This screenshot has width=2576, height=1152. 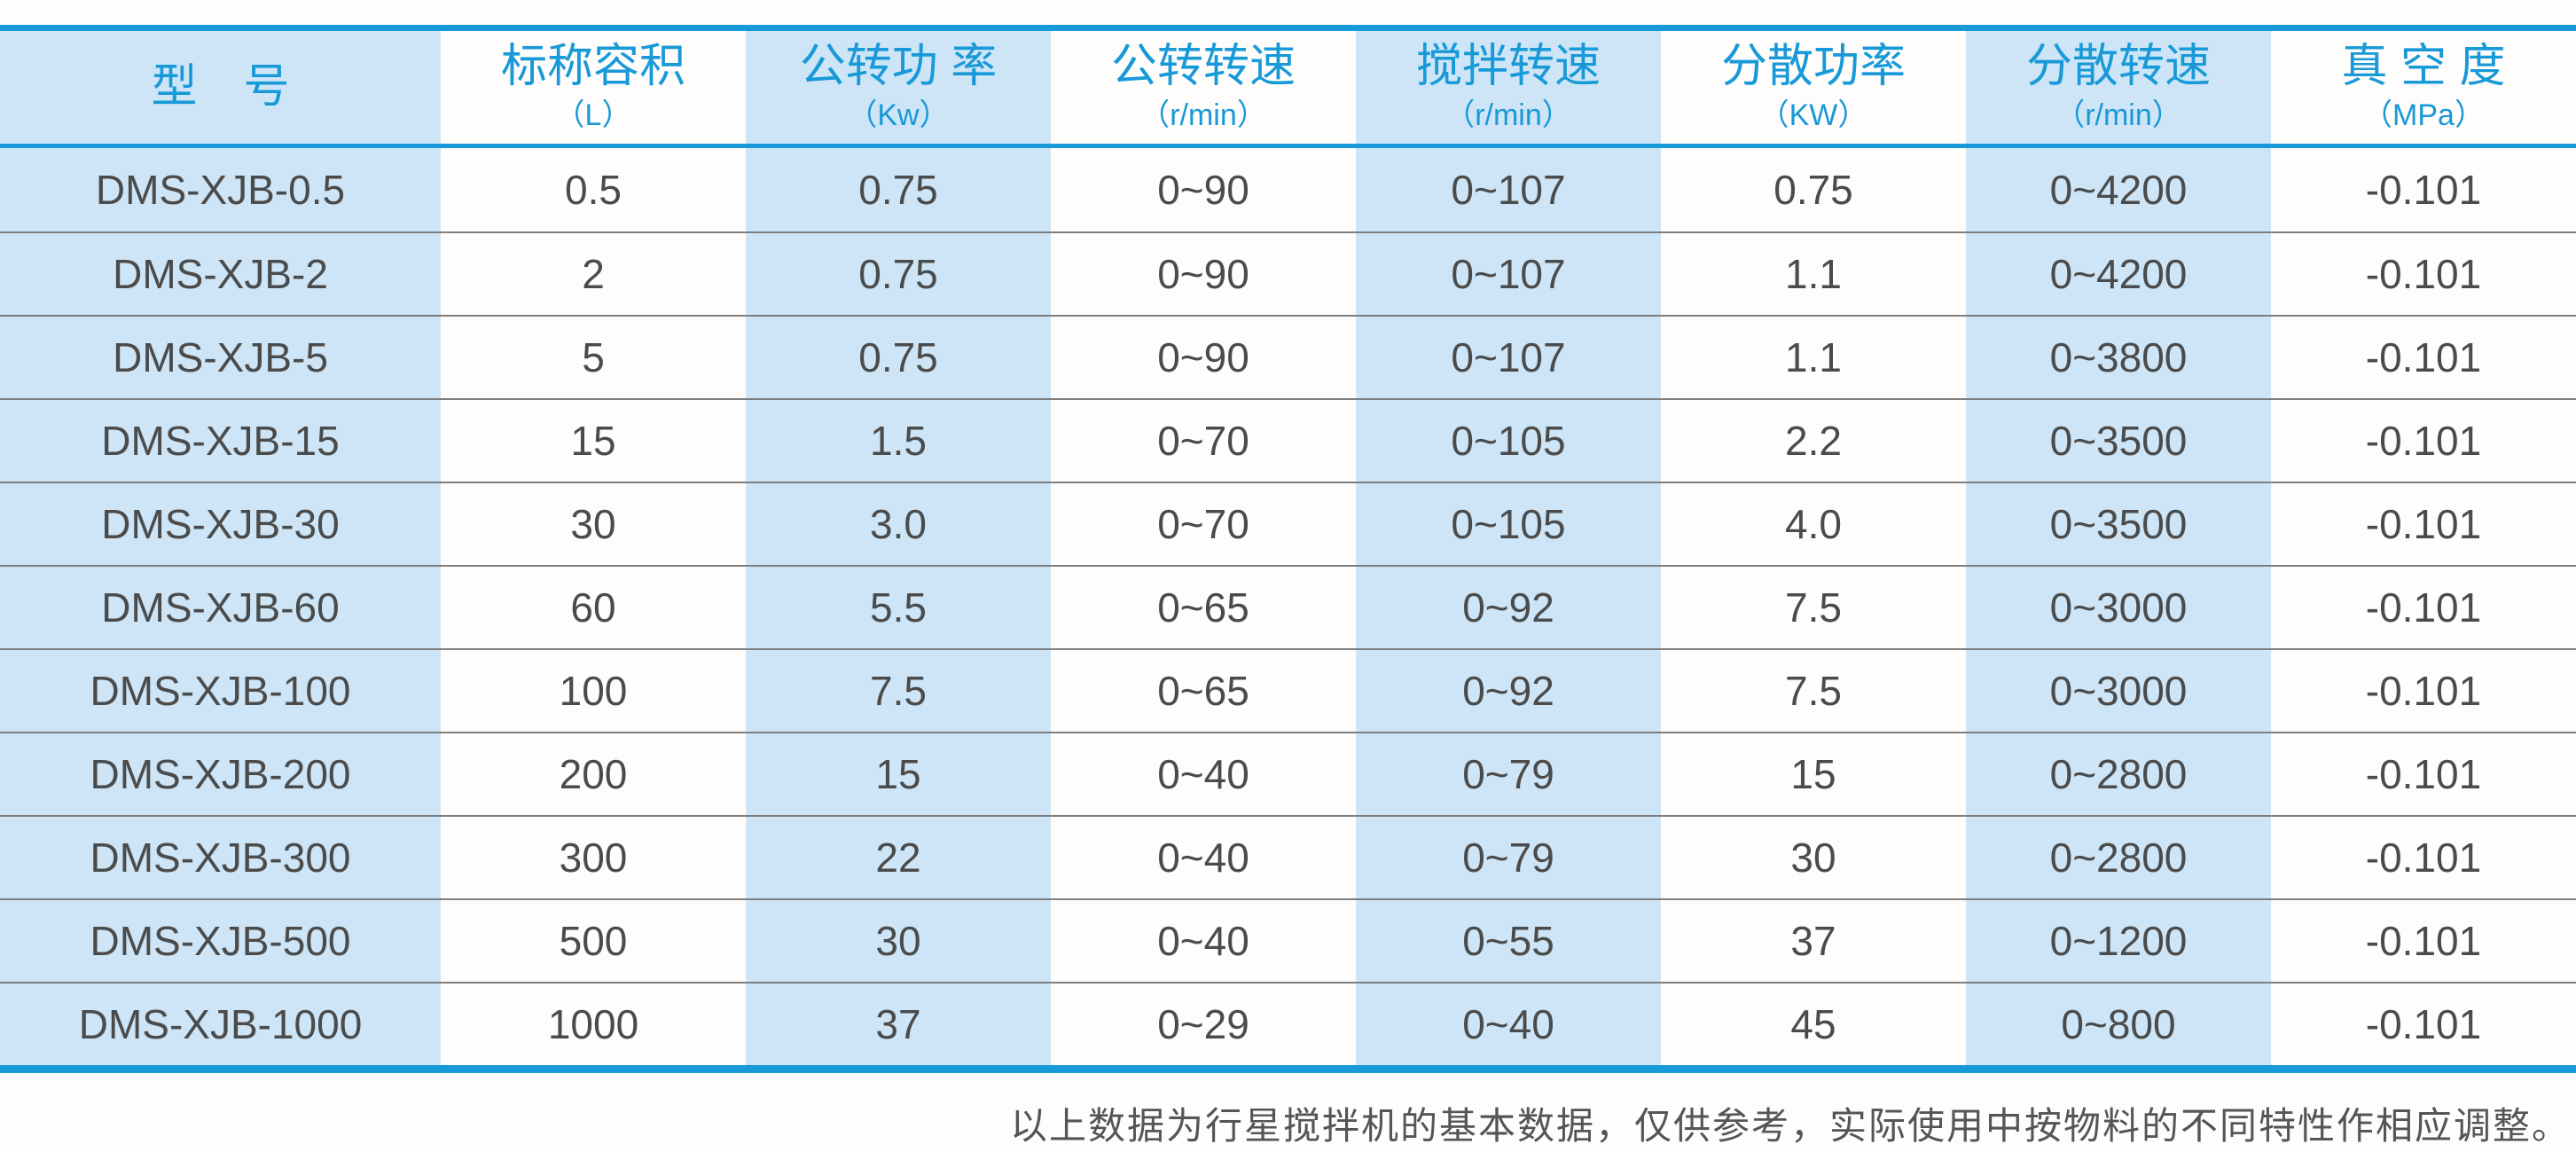 I want to click on column-header-dispersion-power: 分散功率 （KW）, so click(x=1813, y=88).